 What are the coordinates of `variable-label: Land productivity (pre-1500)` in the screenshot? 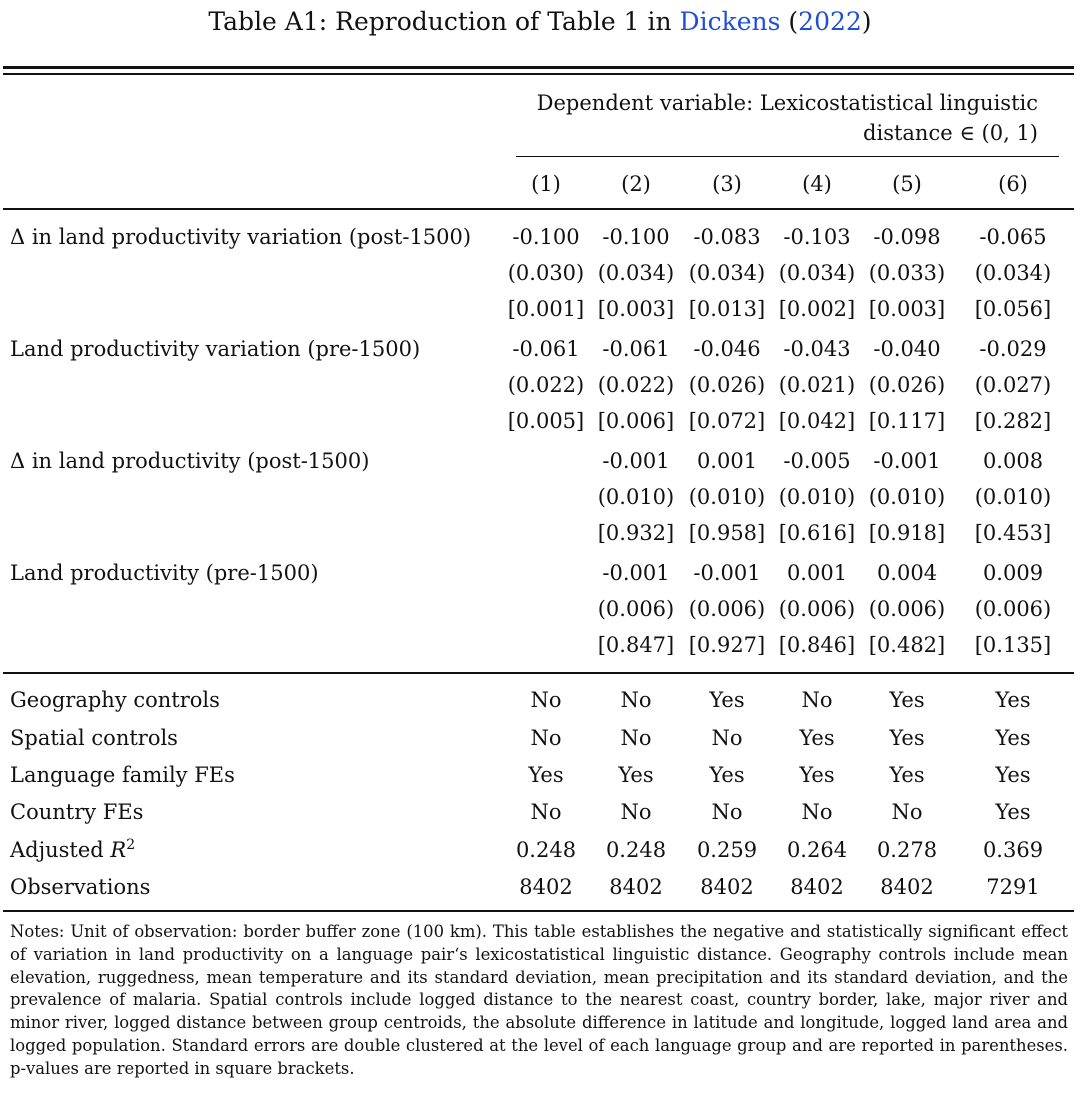 It's located at (164, 573).